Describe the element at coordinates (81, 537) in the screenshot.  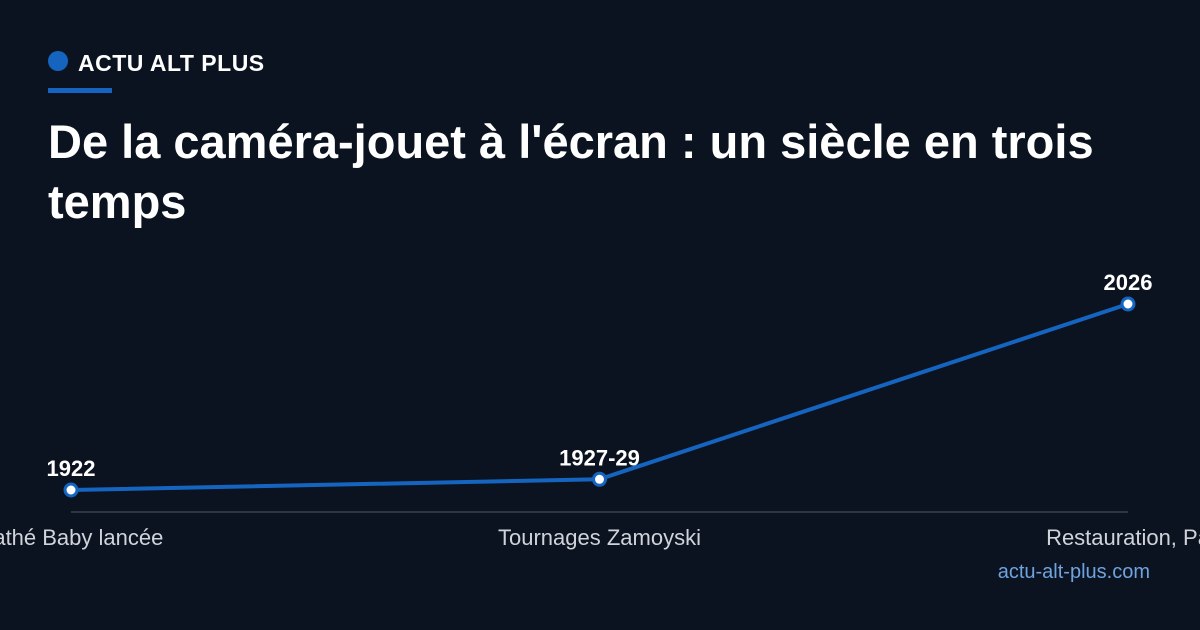
I see `x-tick-label: Pathé Baby lancée` at that location.